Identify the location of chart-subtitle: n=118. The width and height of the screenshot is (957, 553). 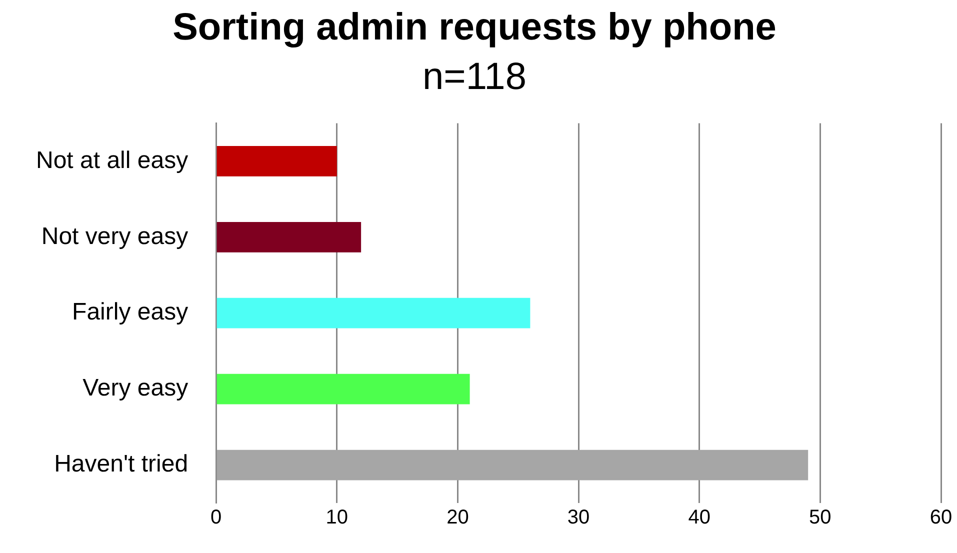
(474, 77).